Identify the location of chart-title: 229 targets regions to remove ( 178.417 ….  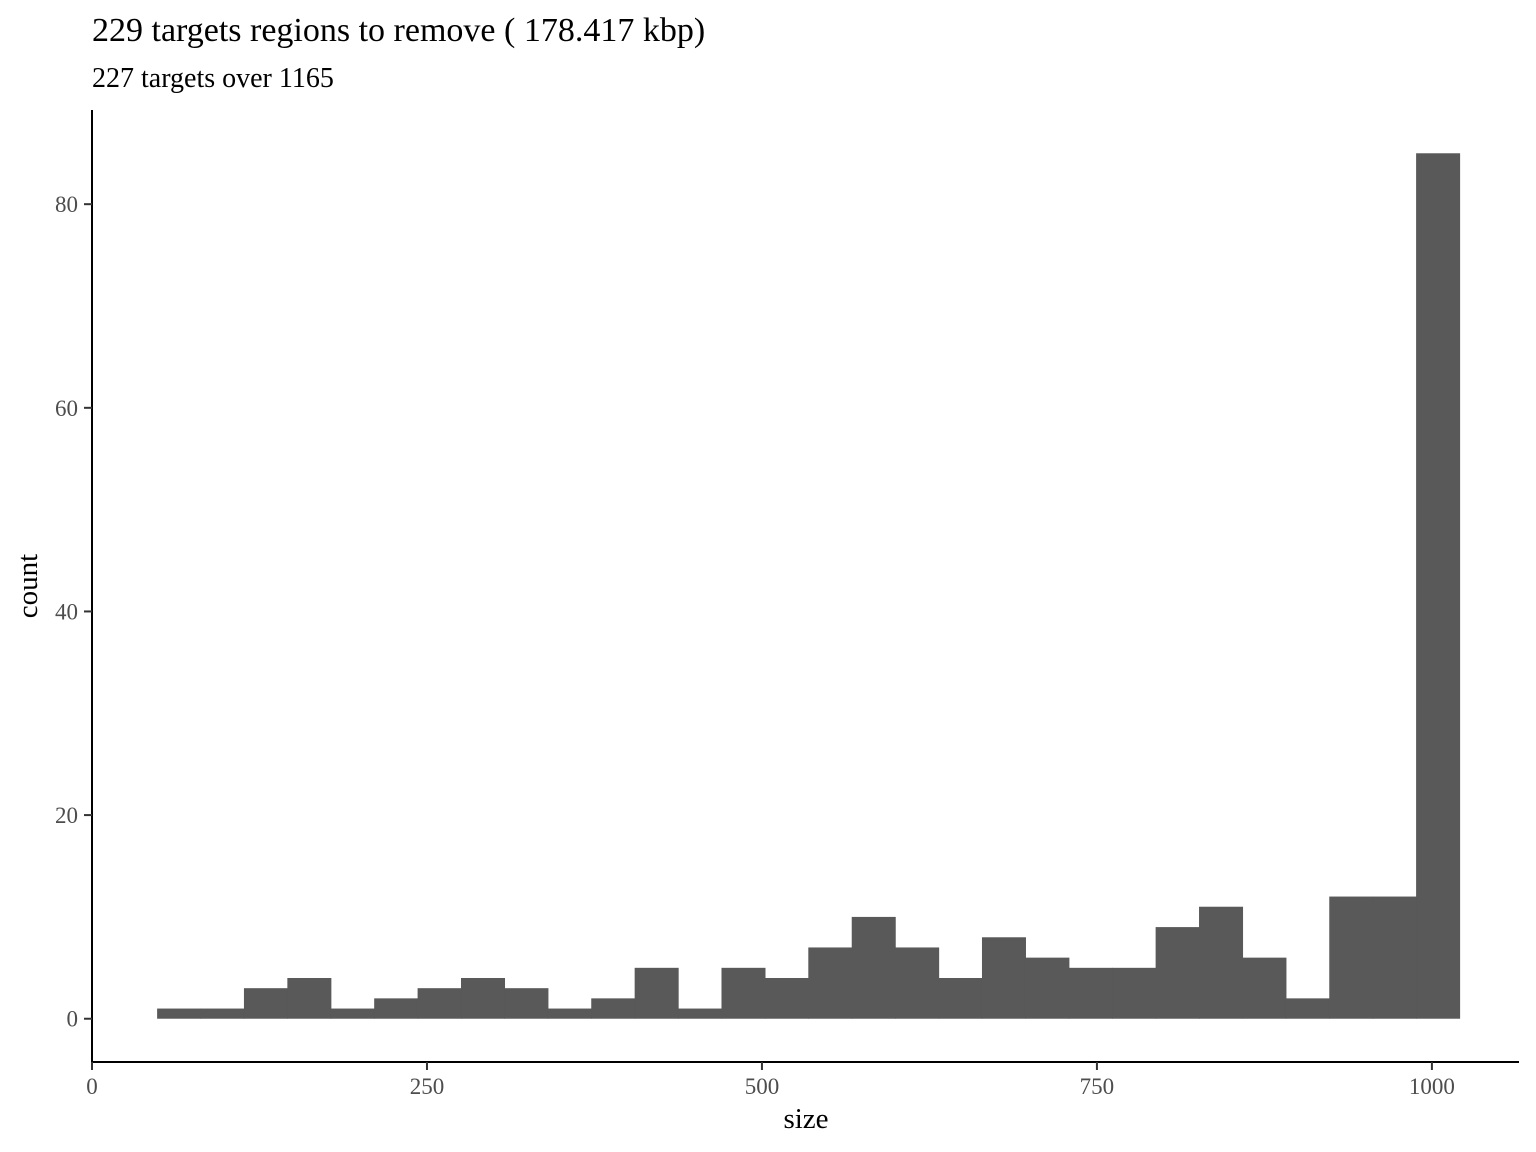
(398, 30).